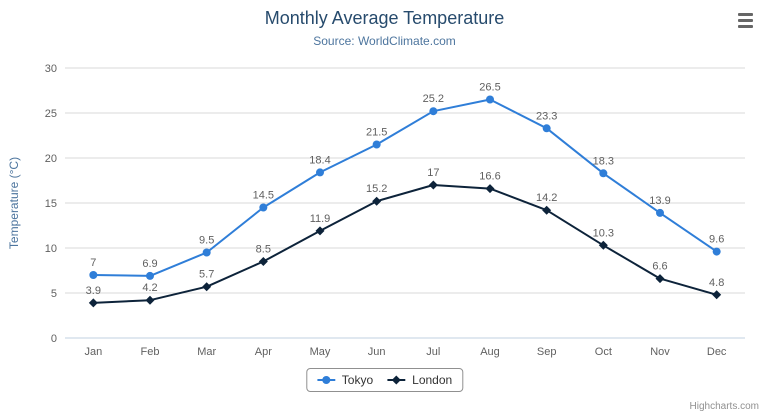 This screenshot has height=416, width=769. Describe the element at coordinates (263, 352) in the screenshot. I see `x-axis-label: Apr` at that location.